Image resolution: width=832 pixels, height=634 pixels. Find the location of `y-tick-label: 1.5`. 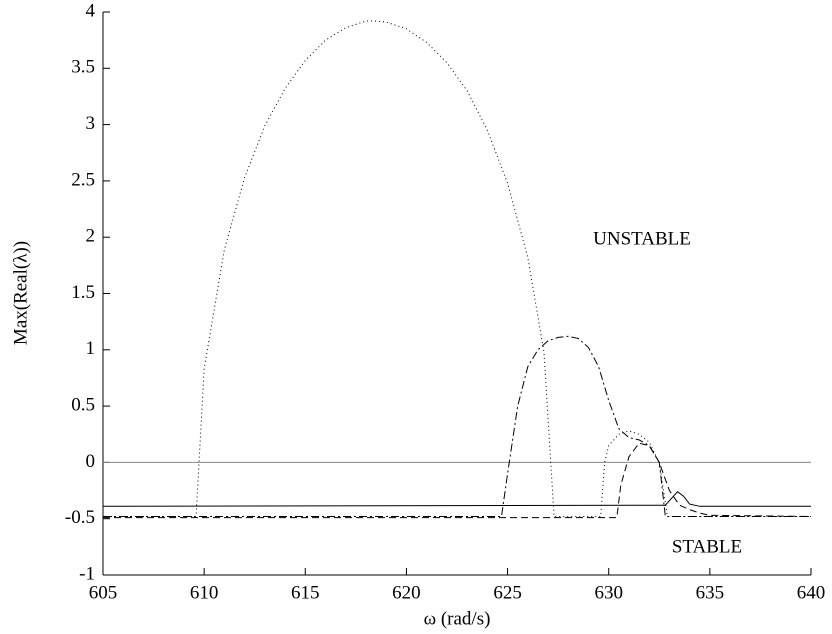

y-tick-label: 1.5 is located at coordinates (83, 292).